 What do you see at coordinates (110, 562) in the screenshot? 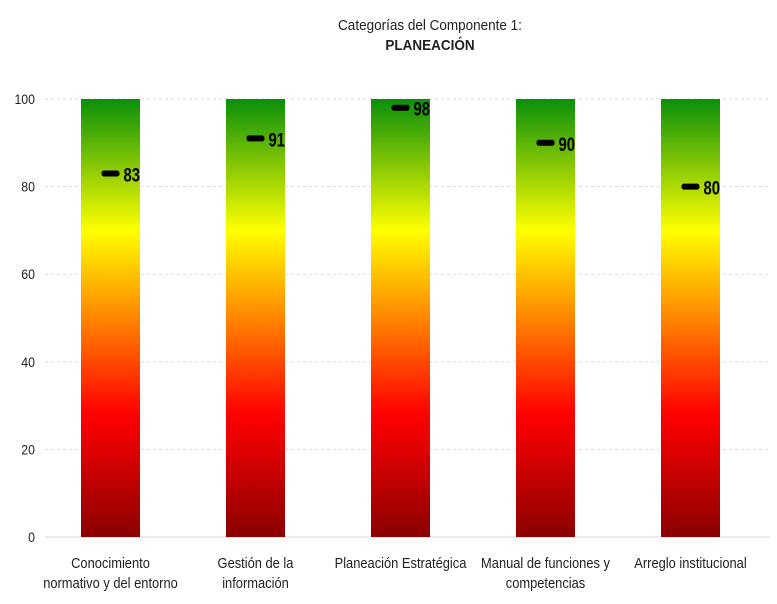
I see `x-tick-label: Conocimiento` at bounding box center [110, 562].